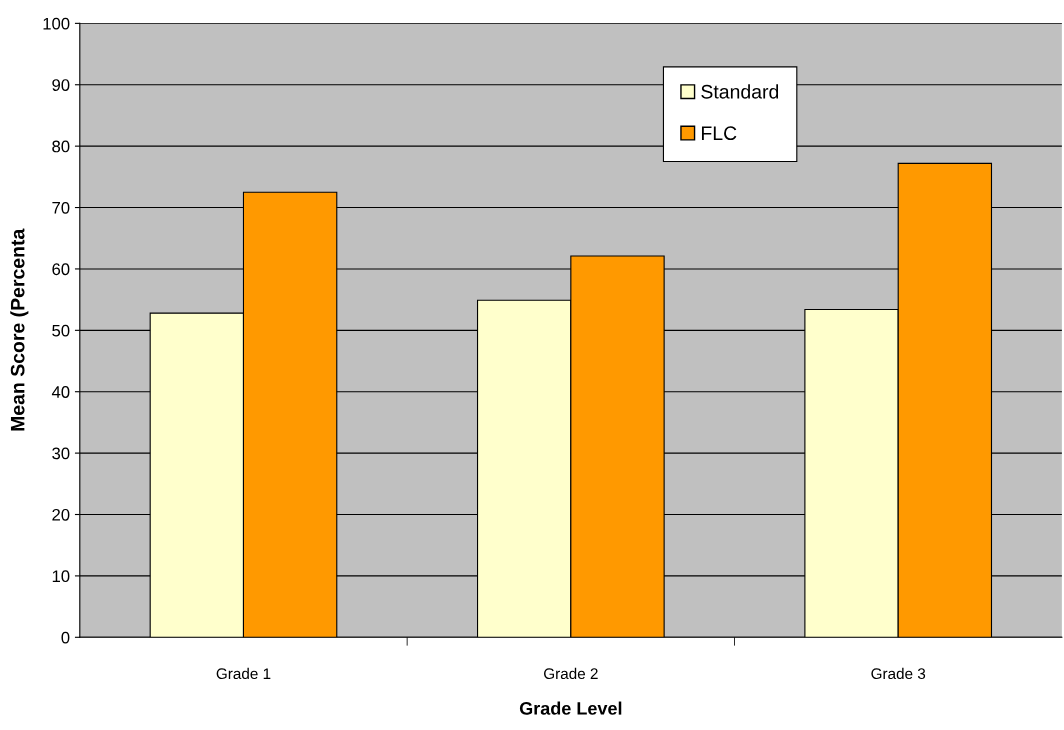 This screenshot has height=730, width=1064. What do you see at coordinates (61, 514) in the screenshot?
I see `y-tick-label: 20` at bounding box center [61, 514].